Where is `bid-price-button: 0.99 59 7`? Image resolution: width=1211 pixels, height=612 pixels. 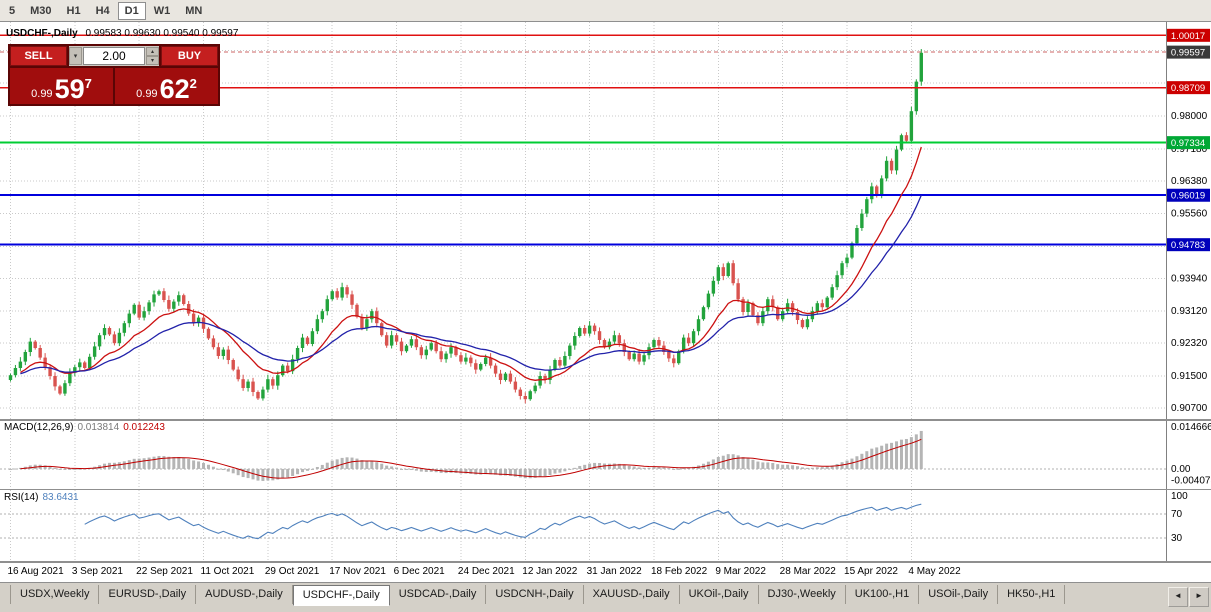
bid-price-button: 0.99 59 7 is located at coordinates (61, 86).